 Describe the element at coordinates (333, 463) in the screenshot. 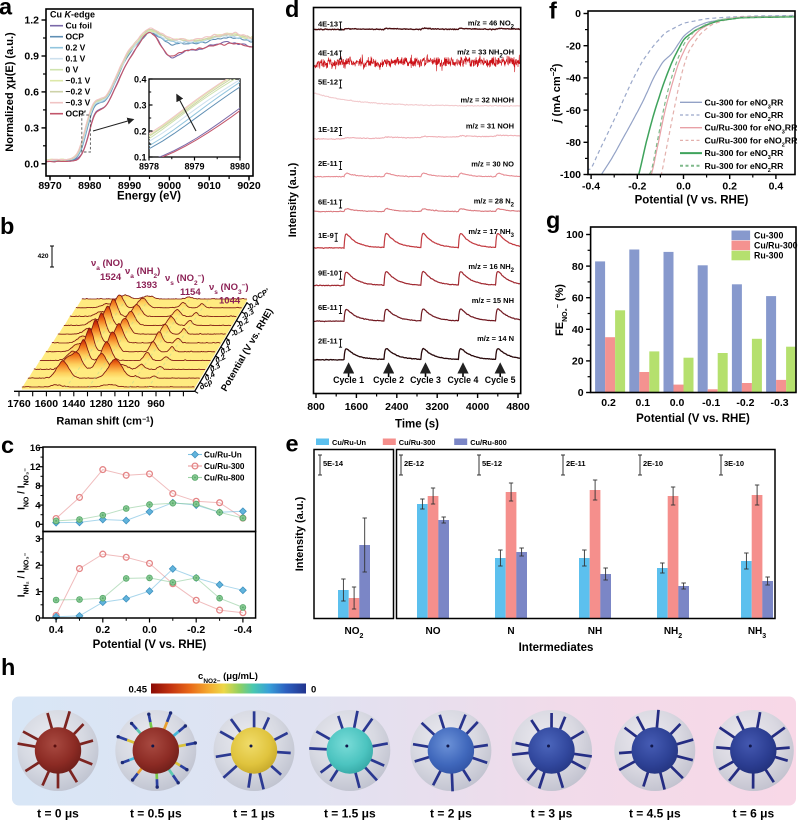

I see `svg-text: 5E-14` at that location.